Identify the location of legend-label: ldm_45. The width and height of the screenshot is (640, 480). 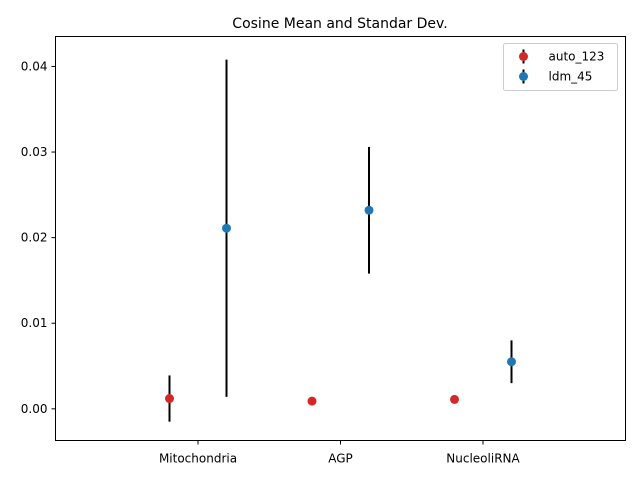
(571, 77).